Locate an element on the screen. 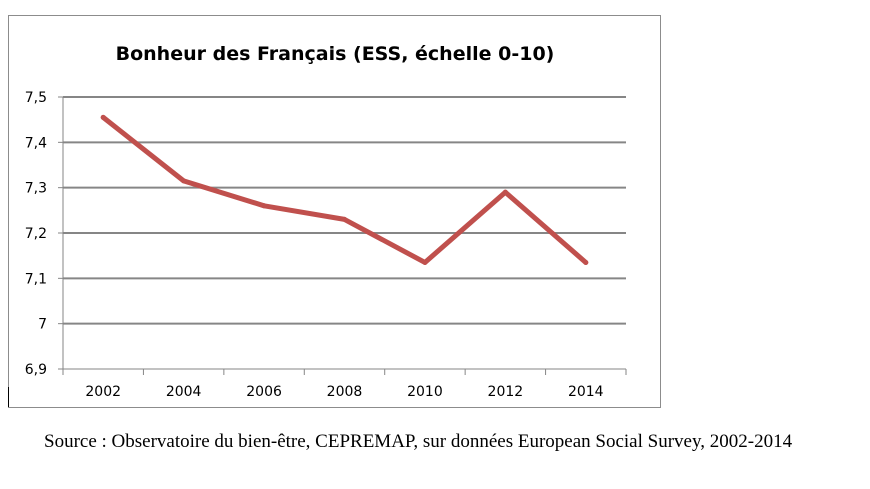  x-tick-label: 2008 is located at coordinates (345, 392).